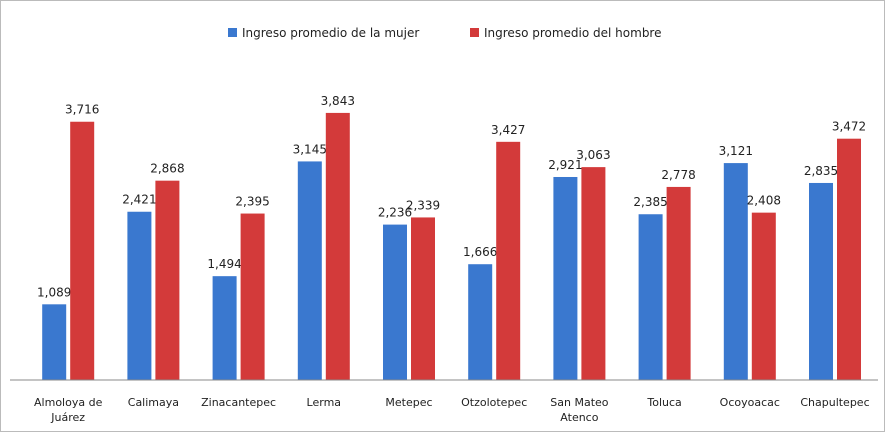 This screenshot has width=885, height=432. Describe the element at coordinates (330, 33) in the screenshot. I see `legend-label: Ingreso promedio de la mujer` at that location.